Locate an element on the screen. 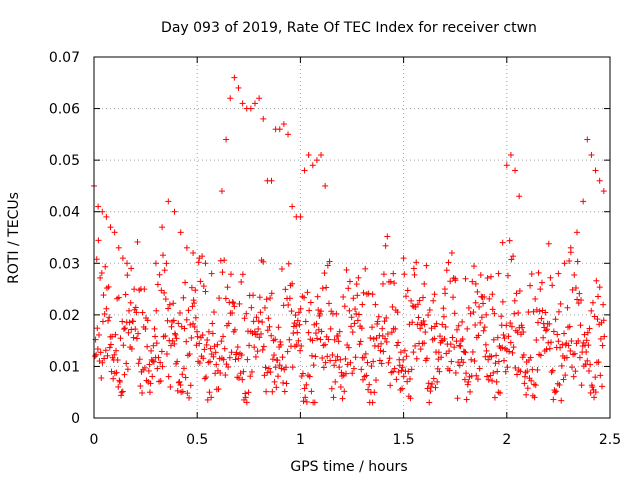 The width and height of the screenshot is (640, 480). y-tick-label: 0 is located at coordinates (75, 419).